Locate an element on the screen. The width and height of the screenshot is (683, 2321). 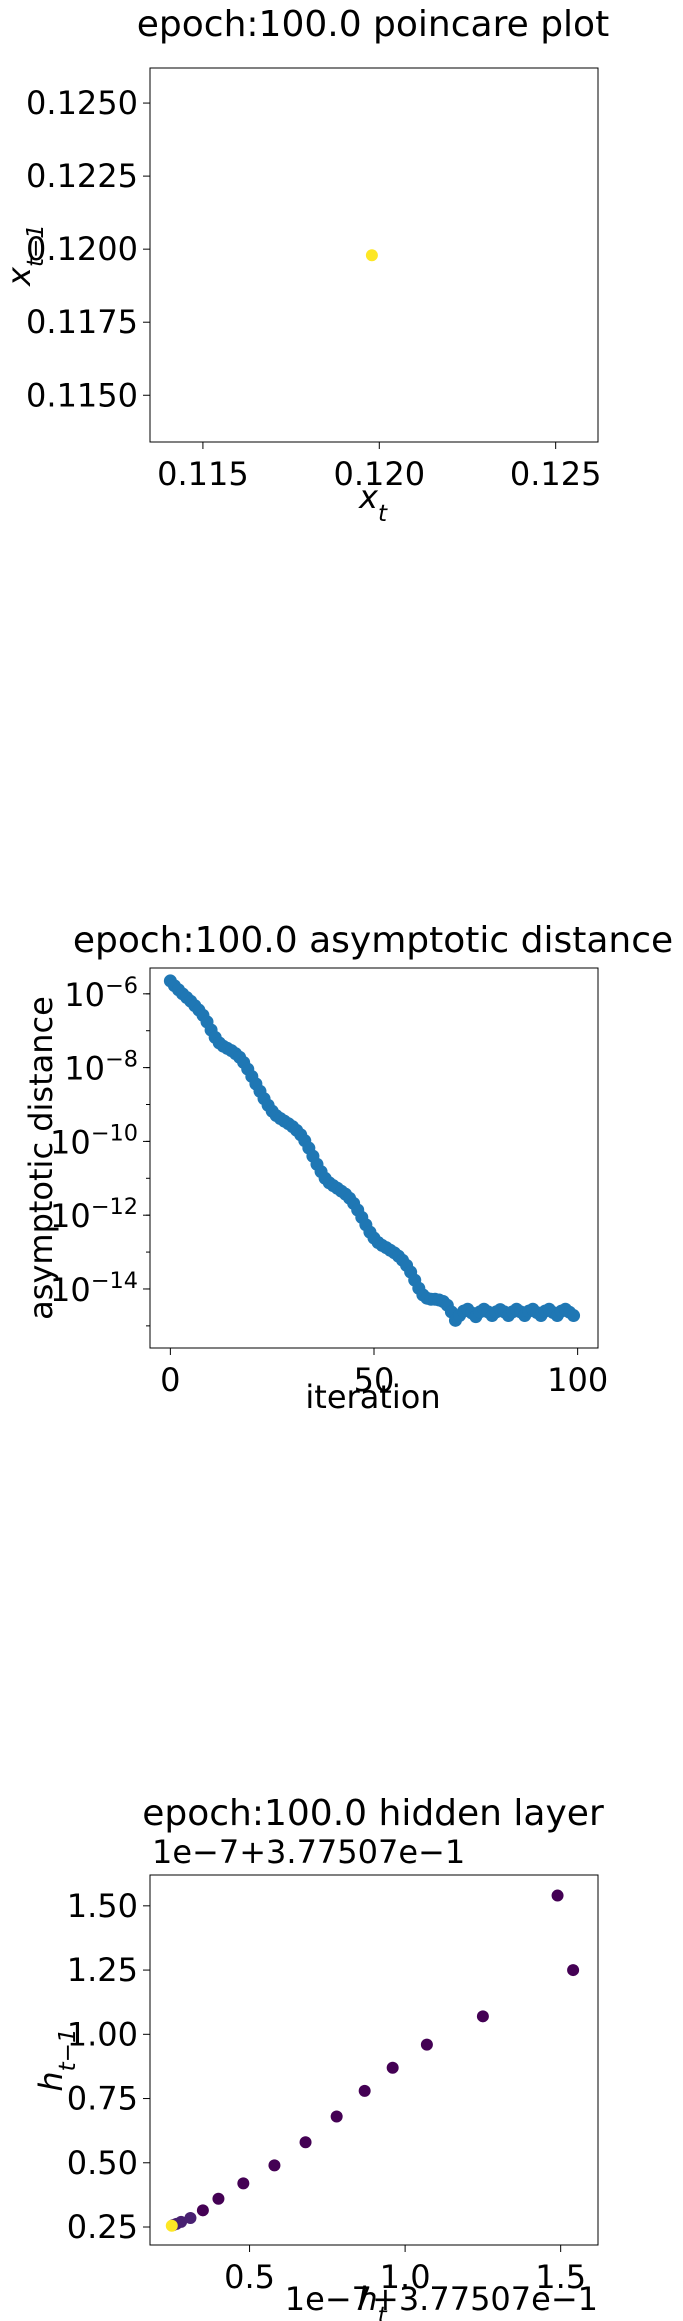
y-axis-label: xt−1 is located at coordinates (24, 255).